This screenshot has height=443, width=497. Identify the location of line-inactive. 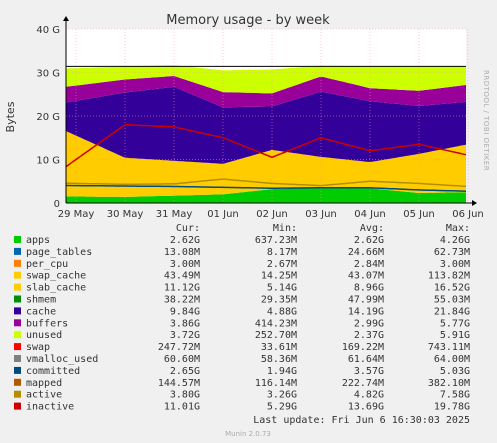
(266, 145).